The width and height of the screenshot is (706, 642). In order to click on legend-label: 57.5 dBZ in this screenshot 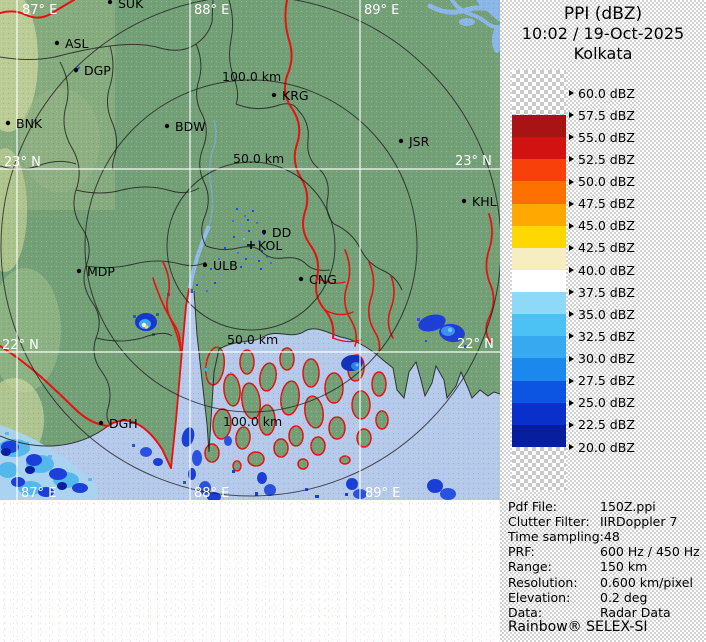, I will do `click(606, 115)`.